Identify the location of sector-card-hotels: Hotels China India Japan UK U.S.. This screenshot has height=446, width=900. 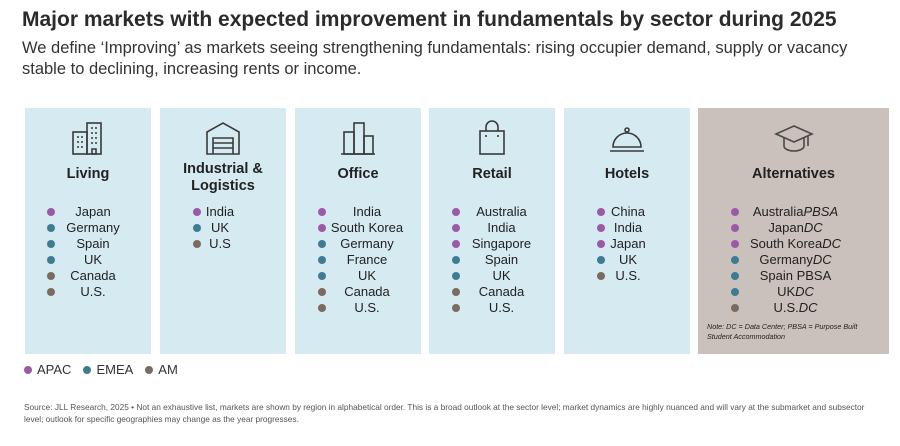
(627, 231).